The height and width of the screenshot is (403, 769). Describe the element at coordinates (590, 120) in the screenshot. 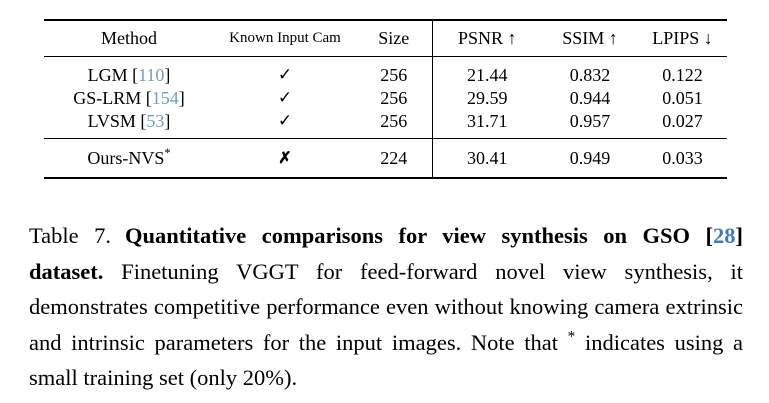

I see `ssim-cell: 0.957` at that location.